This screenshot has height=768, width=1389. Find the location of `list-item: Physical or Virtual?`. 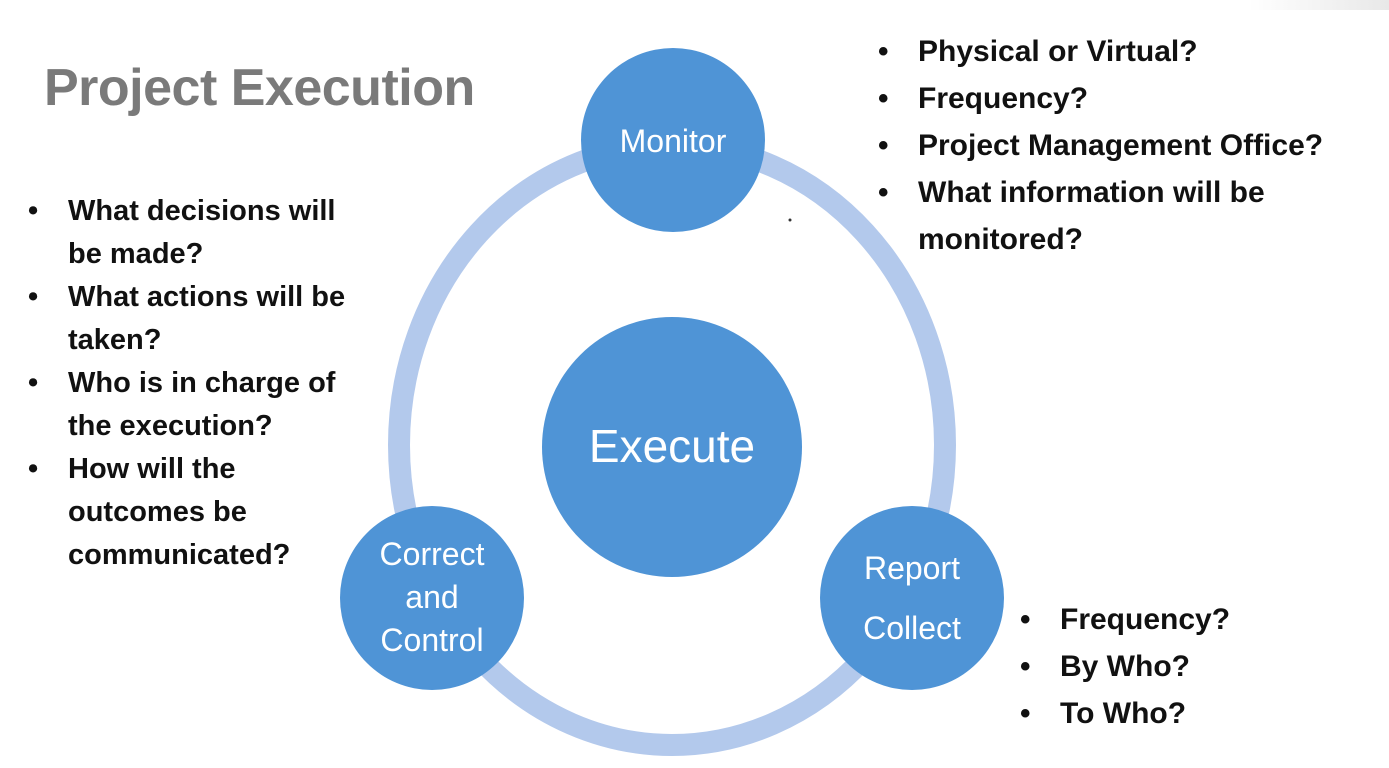

list-item: Physical or Virtual? is located at coordinates (1127, 51).